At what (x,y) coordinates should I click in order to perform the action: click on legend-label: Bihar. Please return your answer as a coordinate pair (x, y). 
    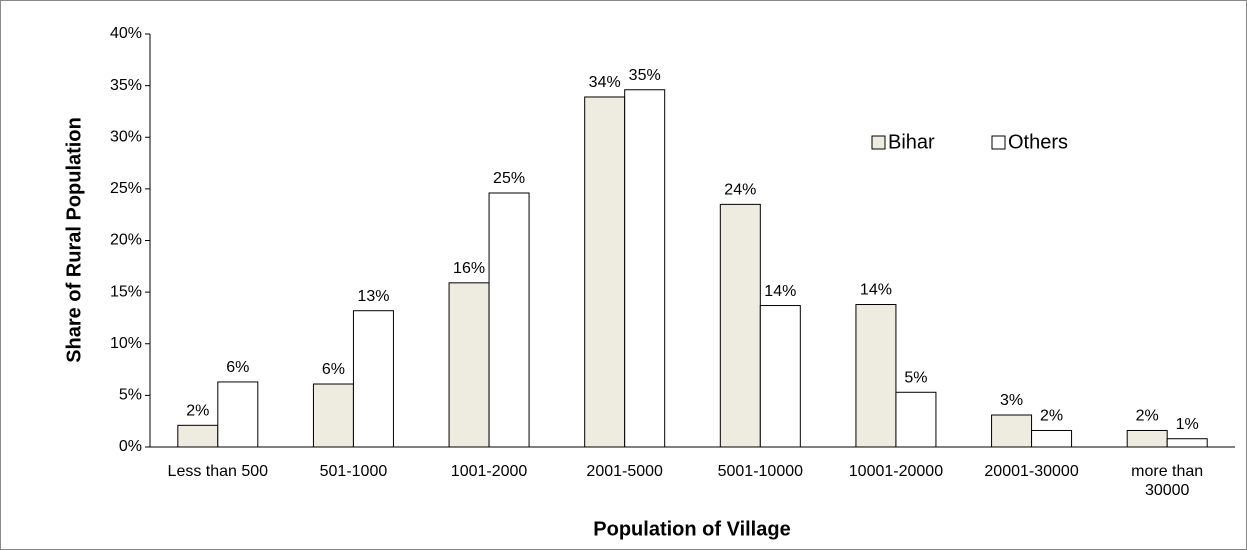
    Looking at the image, I should click on (911, 142).